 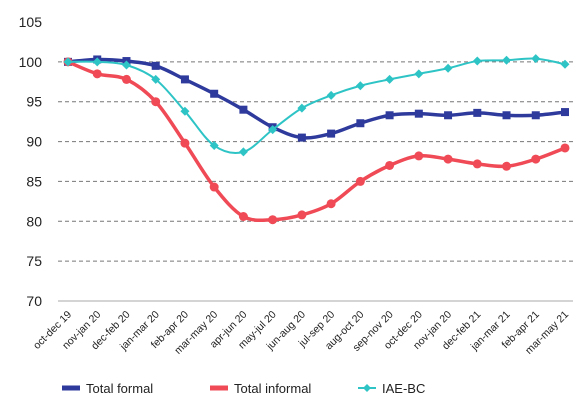 What do you see at coordinates (34, 181) in the screenshot?
I see `y-tick-label: 85` at bounding box center [34, 181].